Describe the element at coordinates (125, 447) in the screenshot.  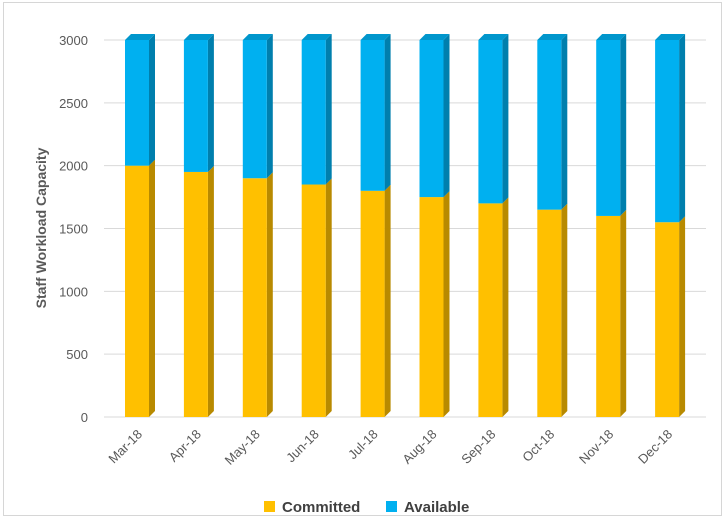
I see `x-tick-label: Mar-18` at that location.